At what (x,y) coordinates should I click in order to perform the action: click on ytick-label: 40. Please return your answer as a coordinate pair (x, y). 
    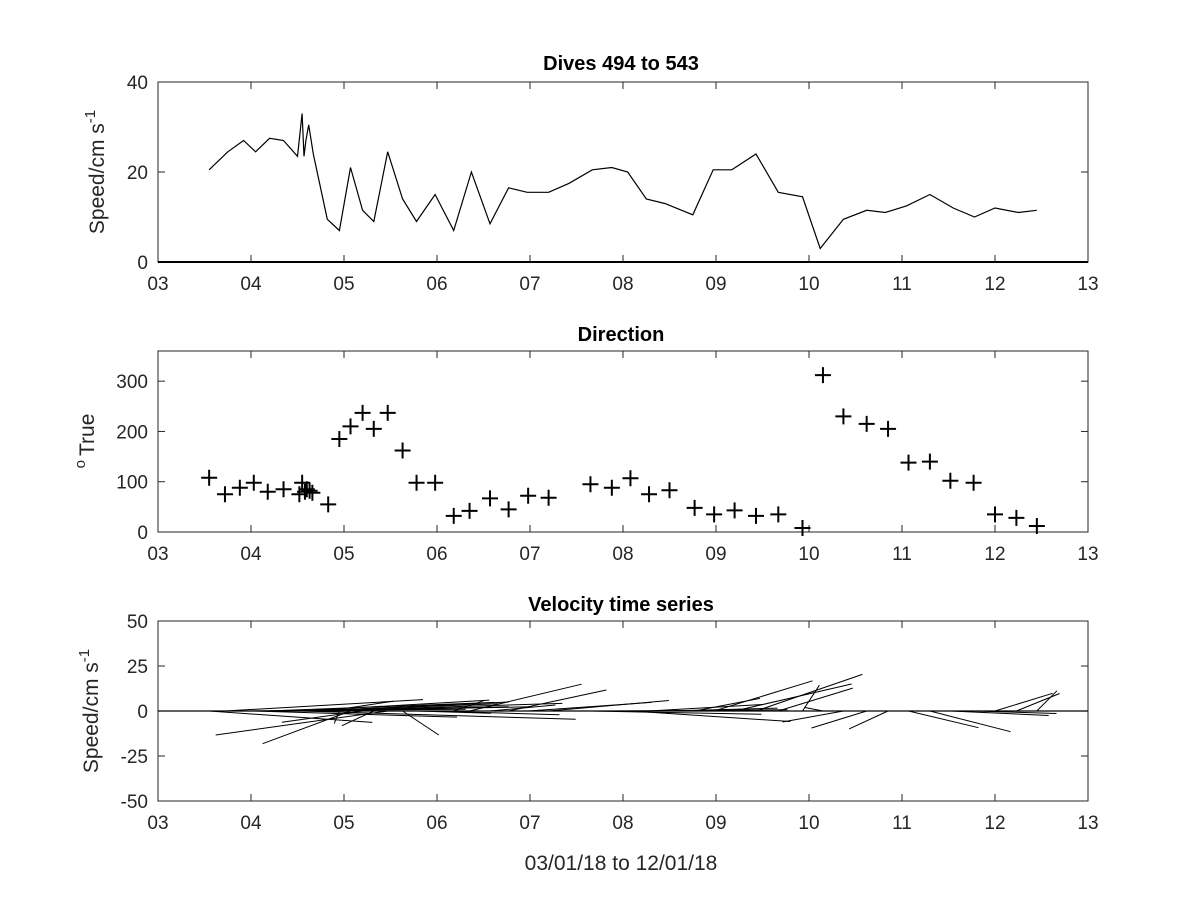
    Looking at the image, I should click on (137, 83).